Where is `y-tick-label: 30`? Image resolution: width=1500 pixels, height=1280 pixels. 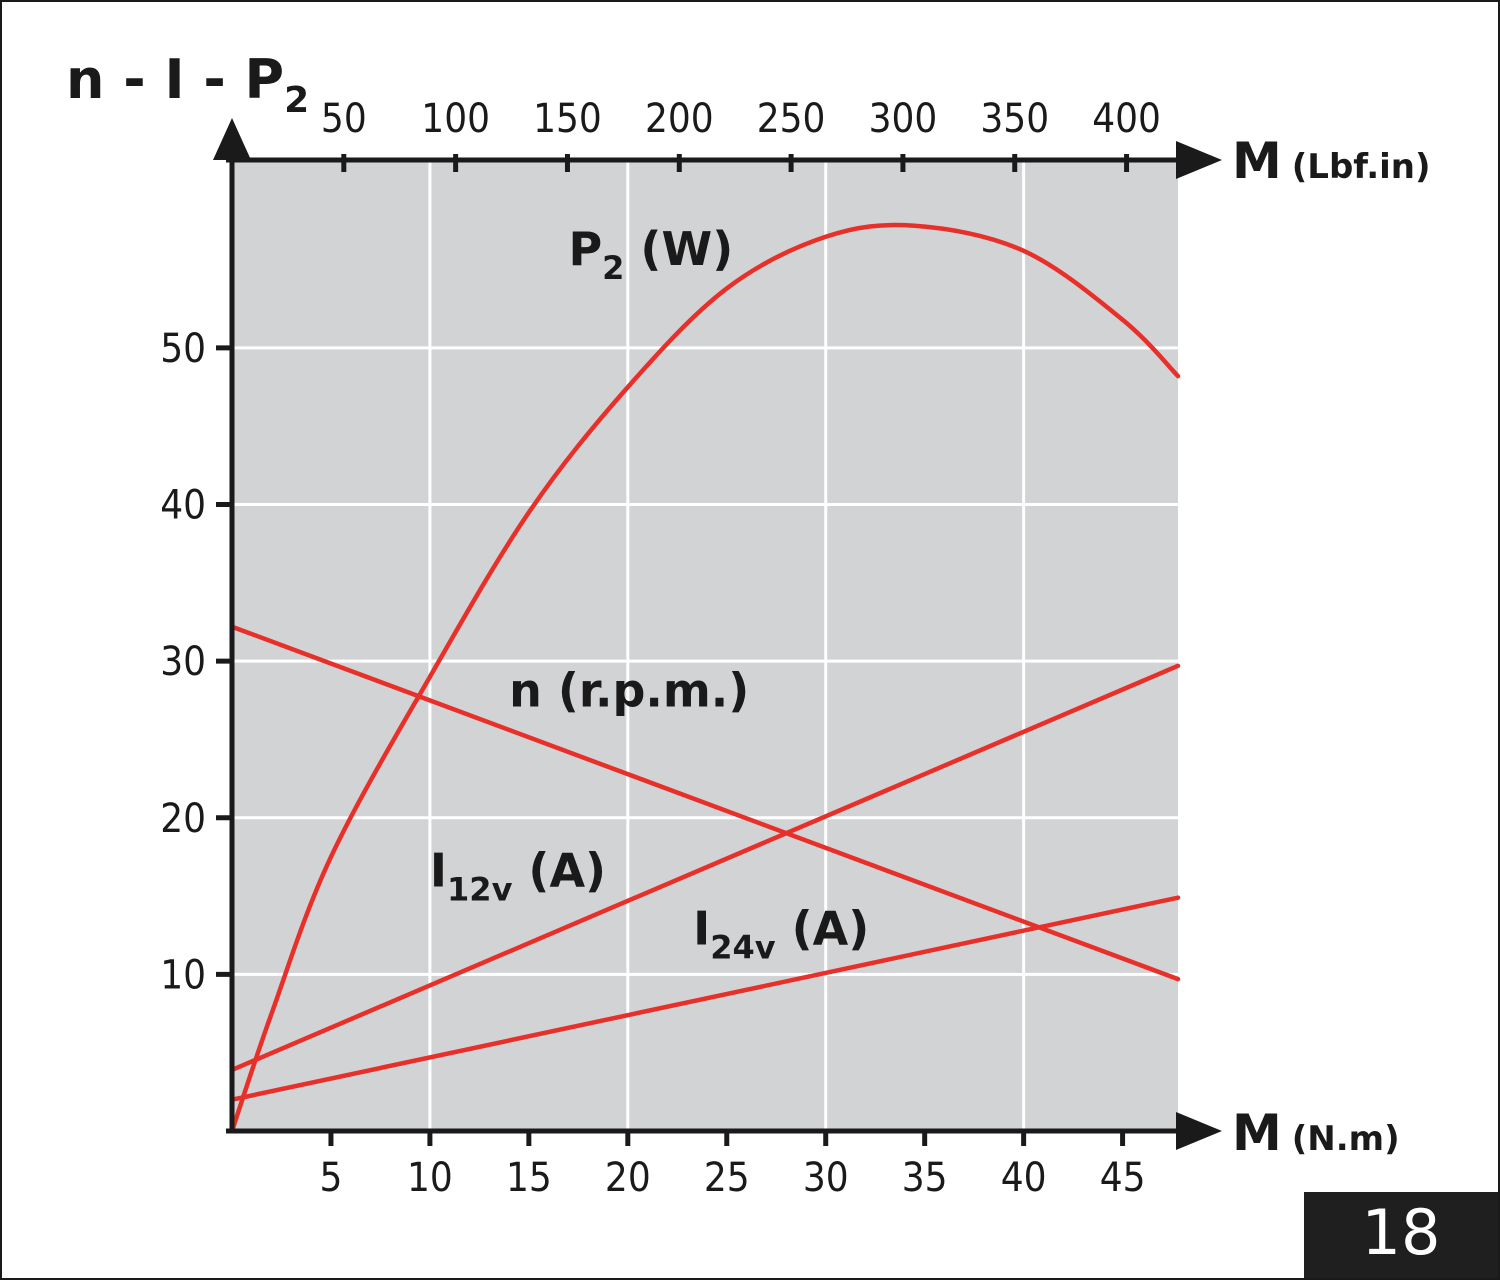
y-tick-label: 30 is located at coordinates (183, 662).